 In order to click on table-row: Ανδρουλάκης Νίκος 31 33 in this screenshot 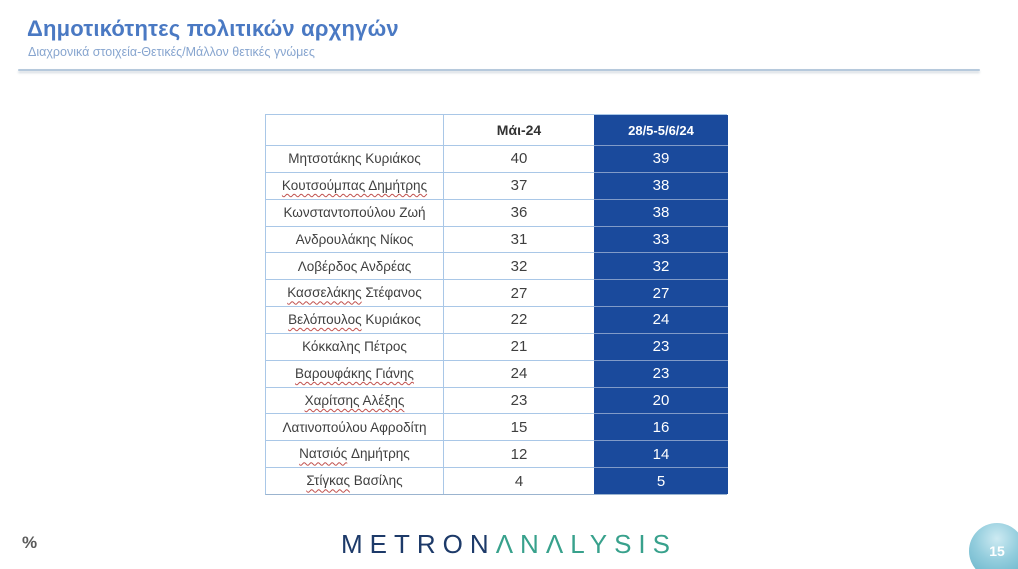, I will do `click(497, 239)`.